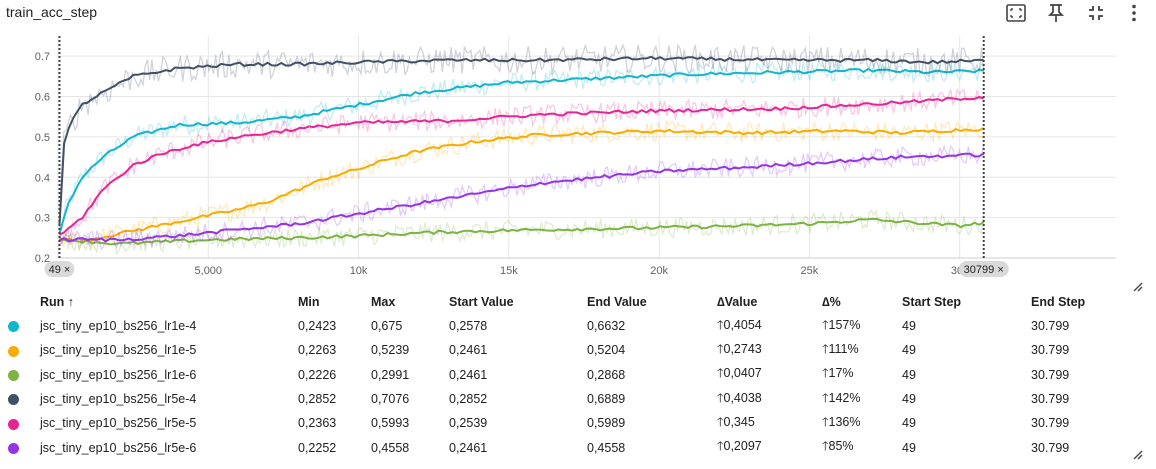 The image size is (1156, 469). What do you see at coordinates (57, 302) in the screenshot?
I see `column-run: Run ↑` at bounding box center [57, 302].